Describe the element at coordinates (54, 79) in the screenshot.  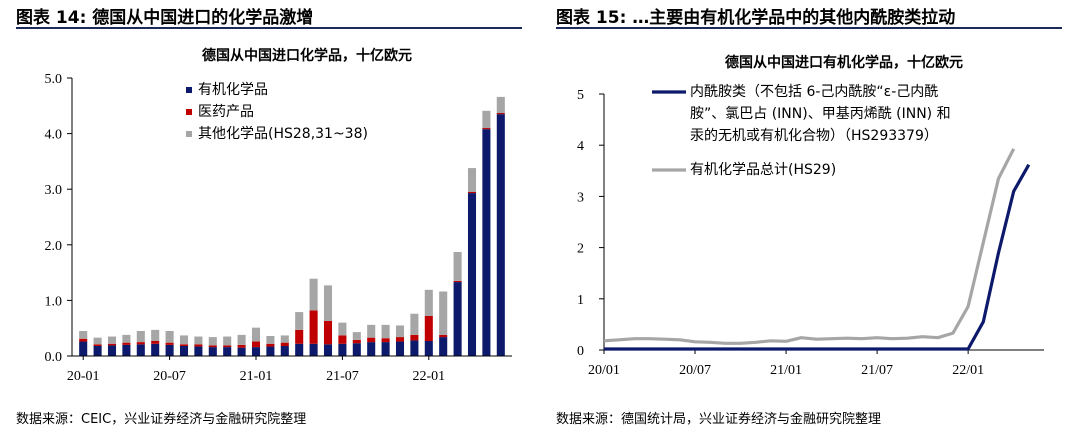
I see `y-tick-label: 5.0` at that location.